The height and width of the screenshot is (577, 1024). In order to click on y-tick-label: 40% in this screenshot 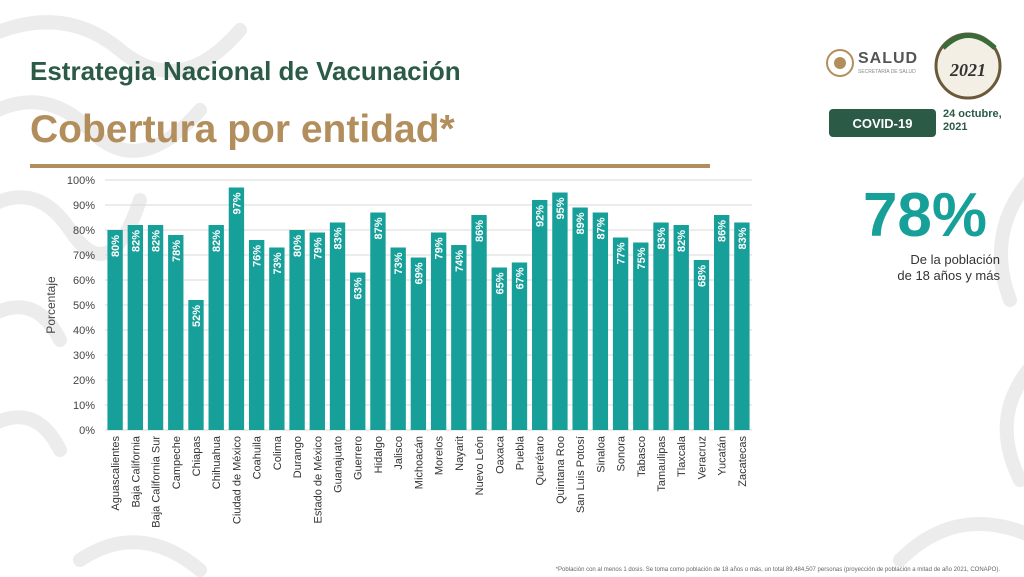, I will do `click(84, 331)`.